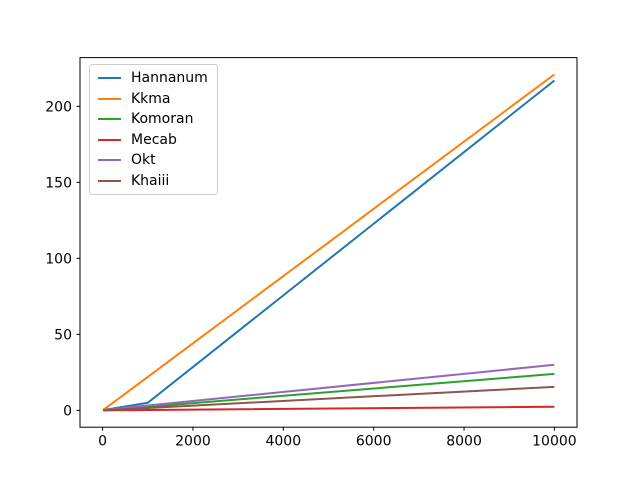 The height and width of the screenshot is (480, 640). Describe the element at coordinates (169, 78) in the screenshot. I see `legend-label: Hannanum` at that location.